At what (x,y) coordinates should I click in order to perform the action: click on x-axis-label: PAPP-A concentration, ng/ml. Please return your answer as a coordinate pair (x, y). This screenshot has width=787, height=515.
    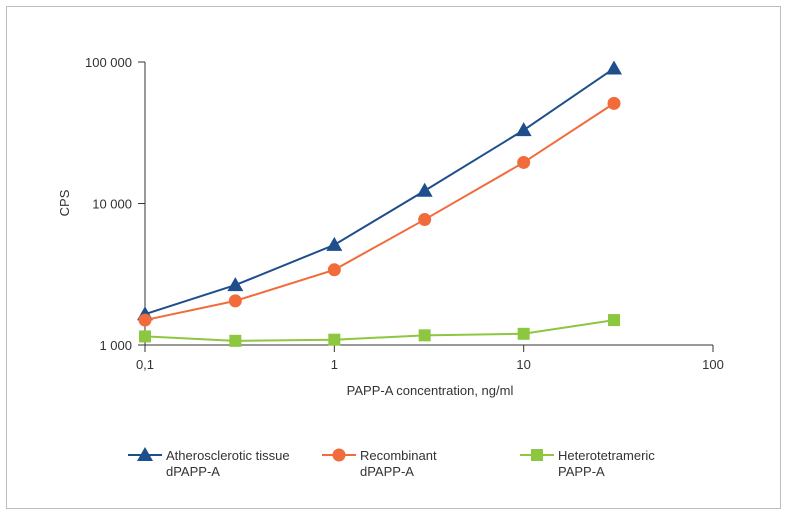
    Looking at the image, I should click on (430, 390).